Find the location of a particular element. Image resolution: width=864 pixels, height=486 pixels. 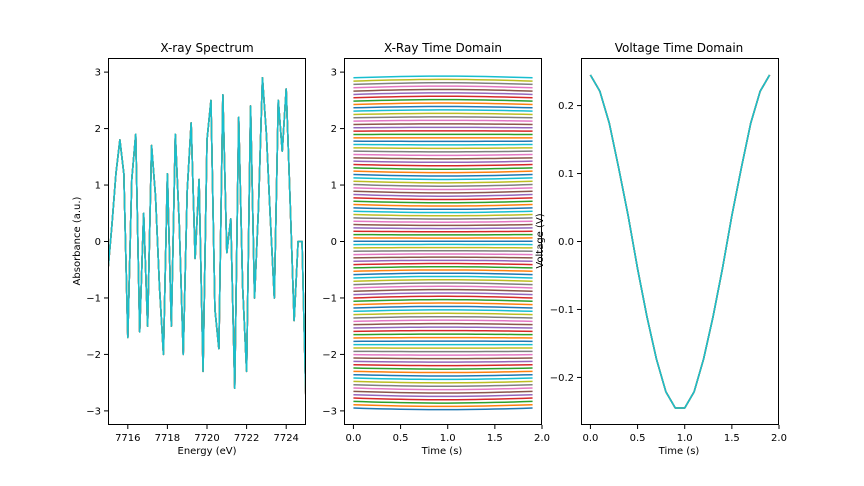

y-axis: −3 −2 −1 0 1 2 3 is located at coordinates (333, 242).